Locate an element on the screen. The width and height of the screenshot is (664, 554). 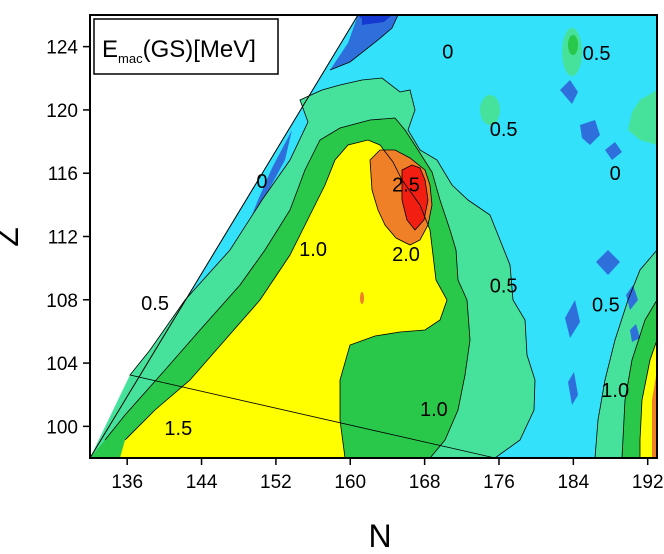
y-tick-label: 116 is located at coordinates (63, 174).